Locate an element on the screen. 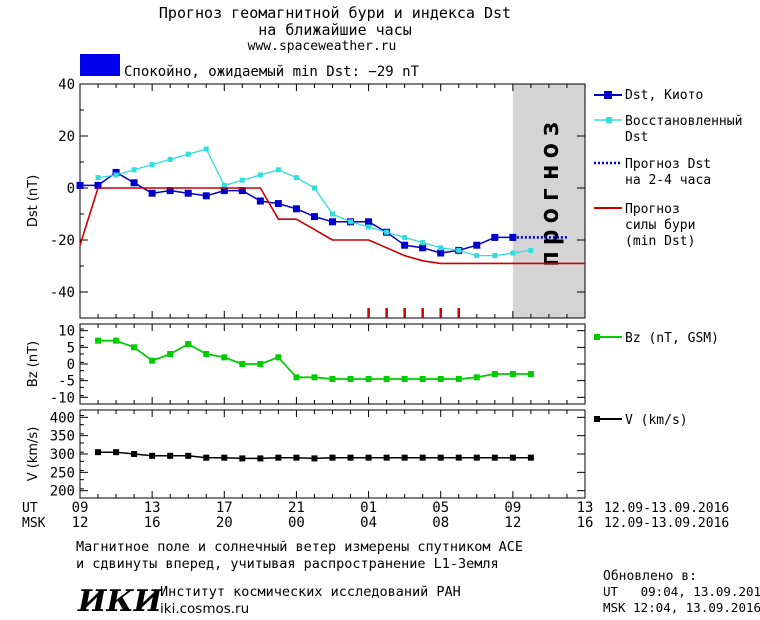 The height and width of the screenshot is (620, 760). y-tick-label: 350 is located at coordinates (62, 437).